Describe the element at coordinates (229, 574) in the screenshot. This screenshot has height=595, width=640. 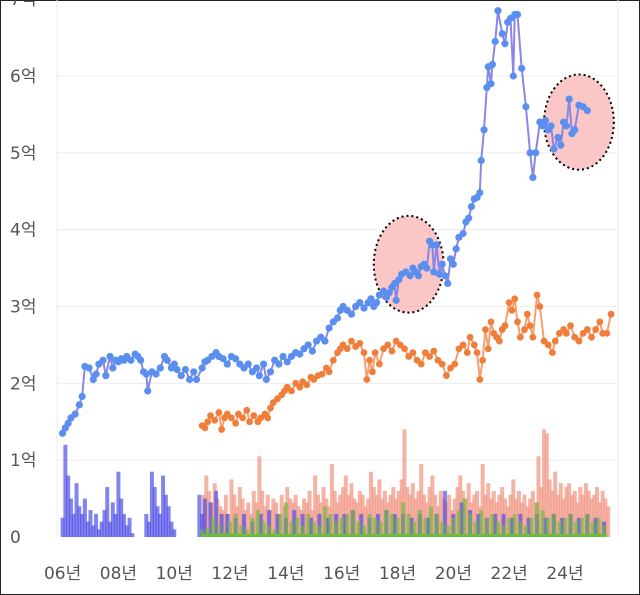
I see `x-tick-label: 12년` at that location.